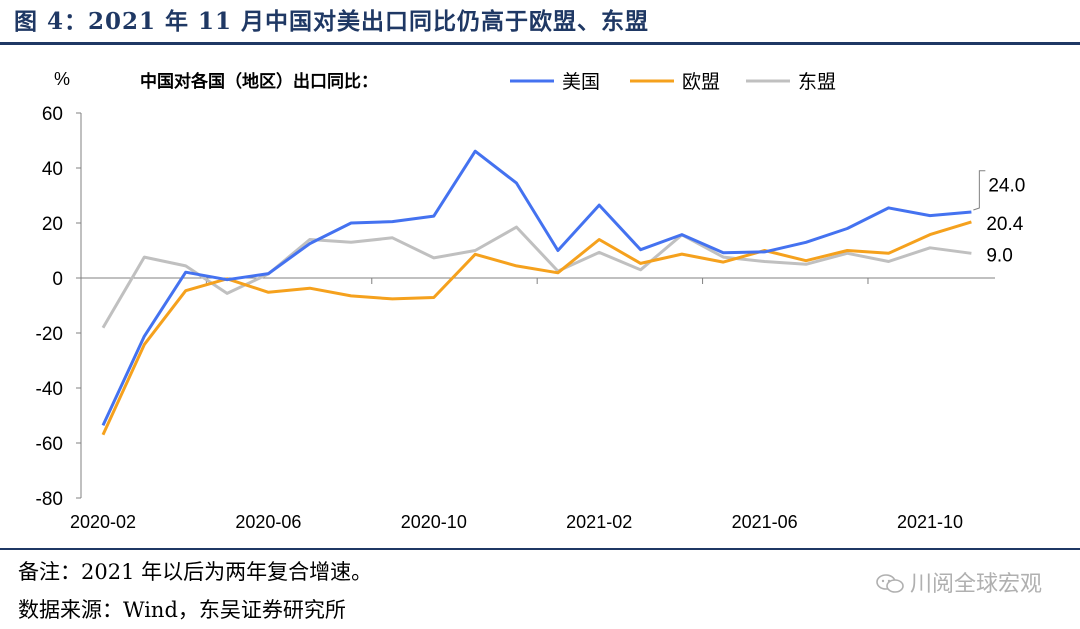  What do you see at coordinates (765, 522) in the screenshot?
I see `x-tick-label: 2021-06` at bounding box center [765, 522].